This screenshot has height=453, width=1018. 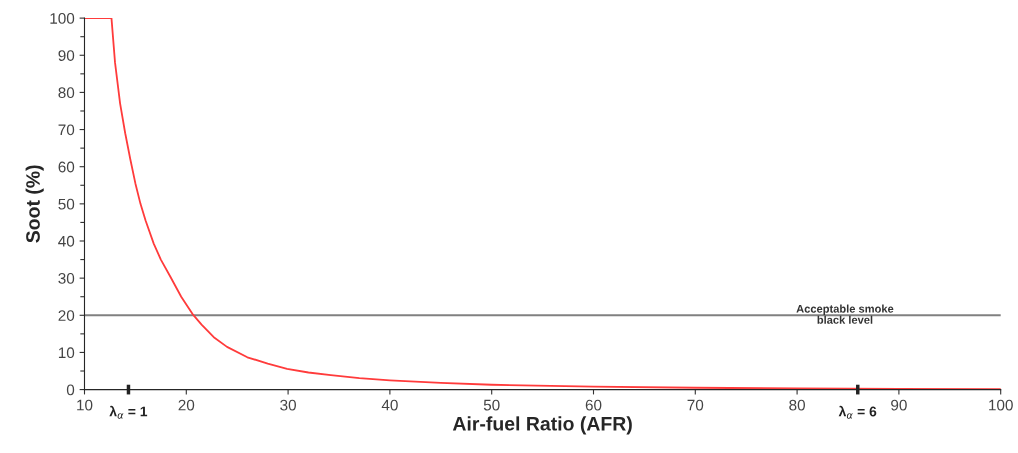 What do you see at coordinates (66, 93) in the screenshot?
I see `y-tick-label: 80` at bounding box center [66, 93].